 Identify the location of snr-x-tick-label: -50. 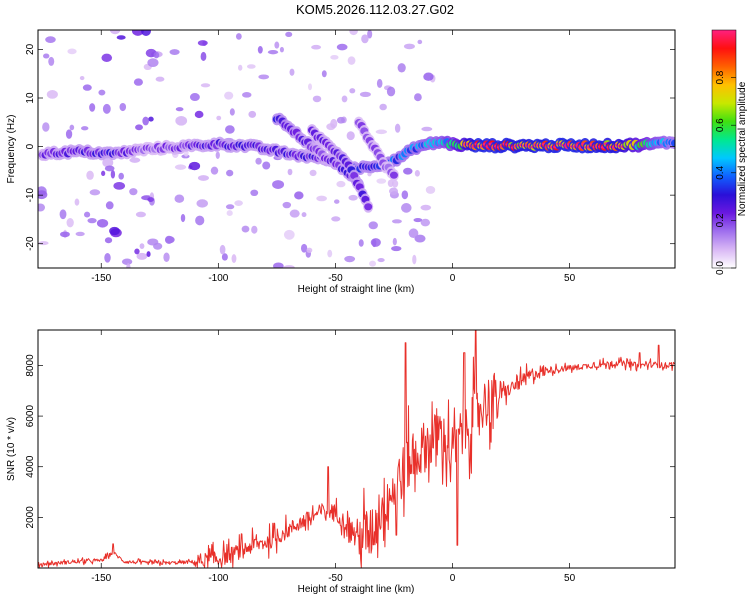
(335, 578).